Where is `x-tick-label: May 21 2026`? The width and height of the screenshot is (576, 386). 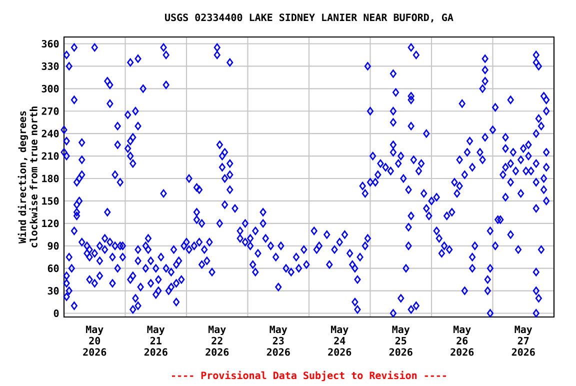 x-tick-label: May 21 2026 is located at coordinates (156, 341).